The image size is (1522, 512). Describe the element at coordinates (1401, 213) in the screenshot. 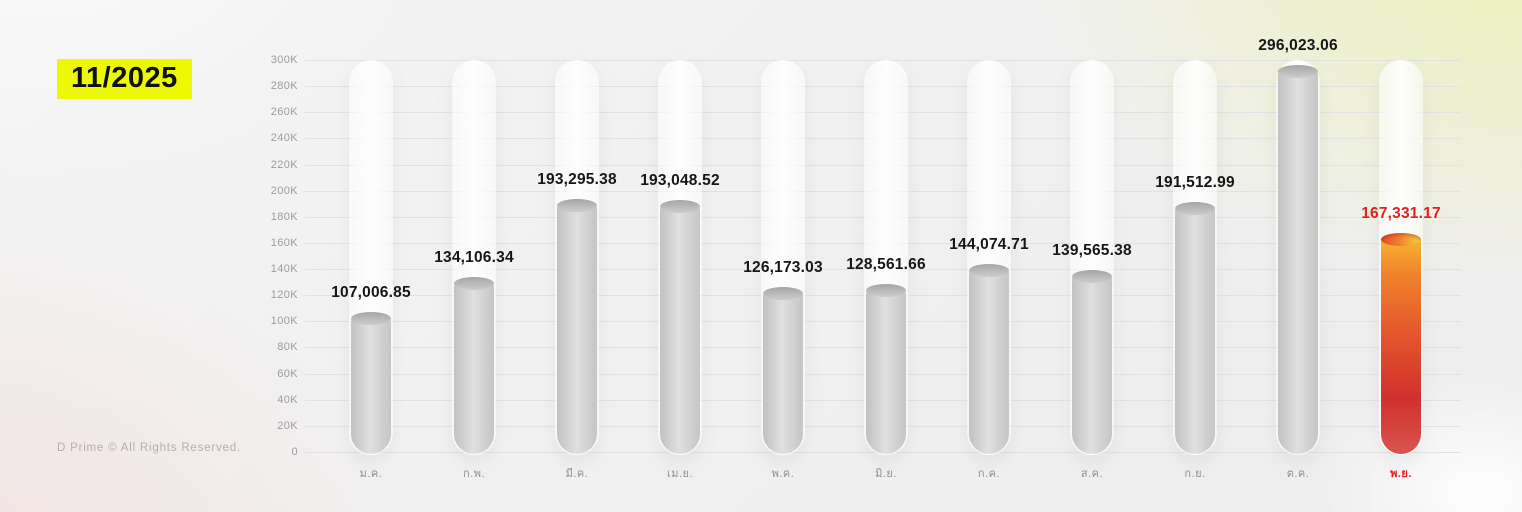

I see `bar-value-label: 167,331.17` at that location.